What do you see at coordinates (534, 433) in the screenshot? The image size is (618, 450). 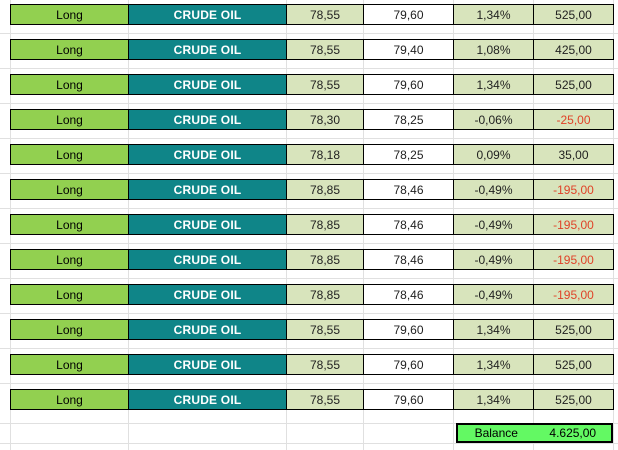 I see `balance-box: Balance 4.625,00` at bounding box center [534, 433].